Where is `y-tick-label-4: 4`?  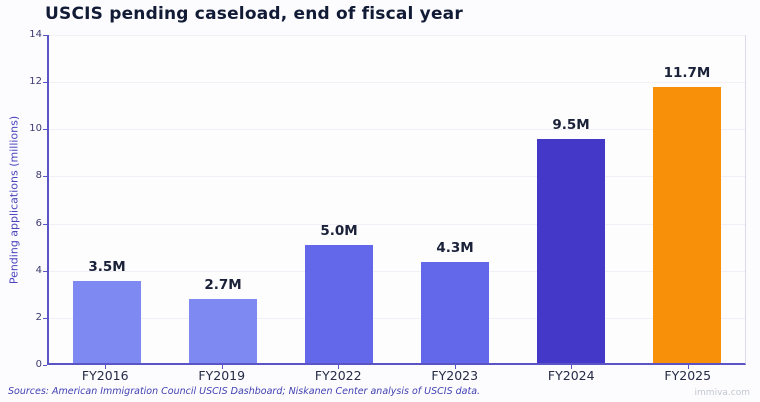 y-tick-label-4: 4 is located at coordinates (38, 270).